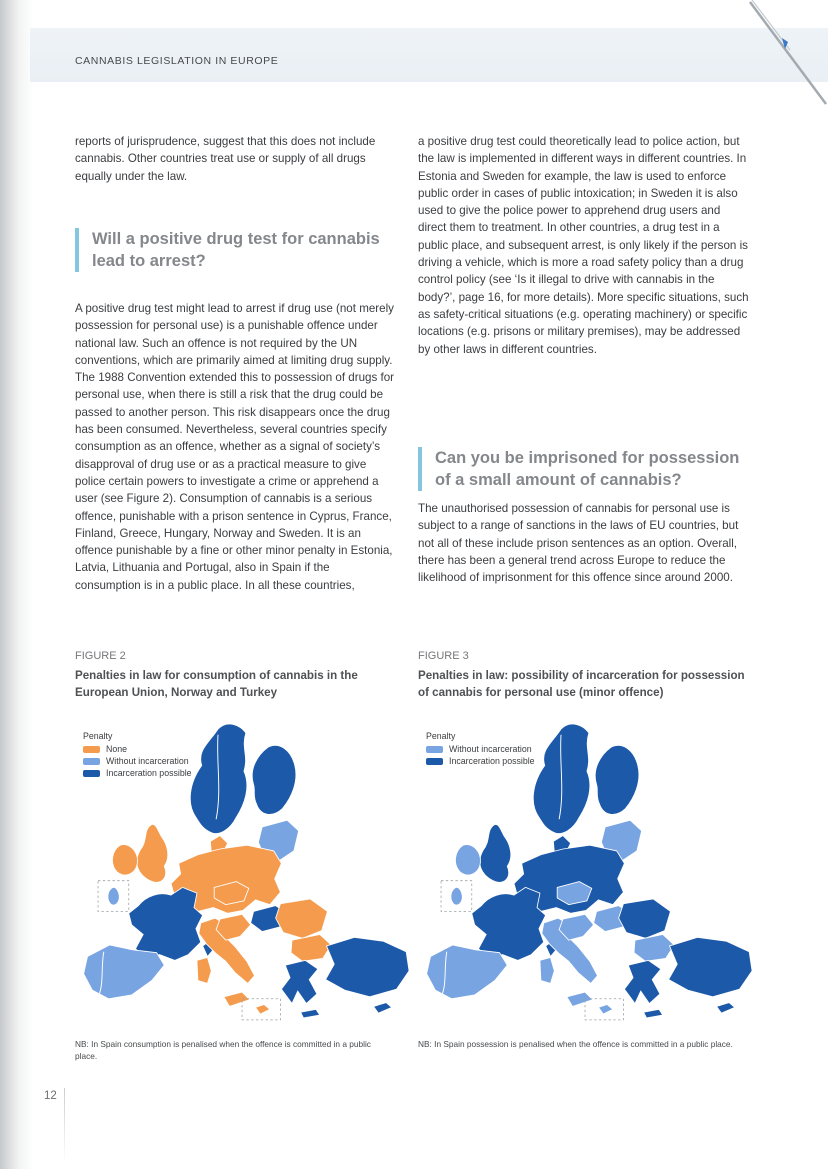 The image size is (828, 1169). Describe the element at coordinates (64, 1126) in the screenshot. I see `footer-rule` at that location.